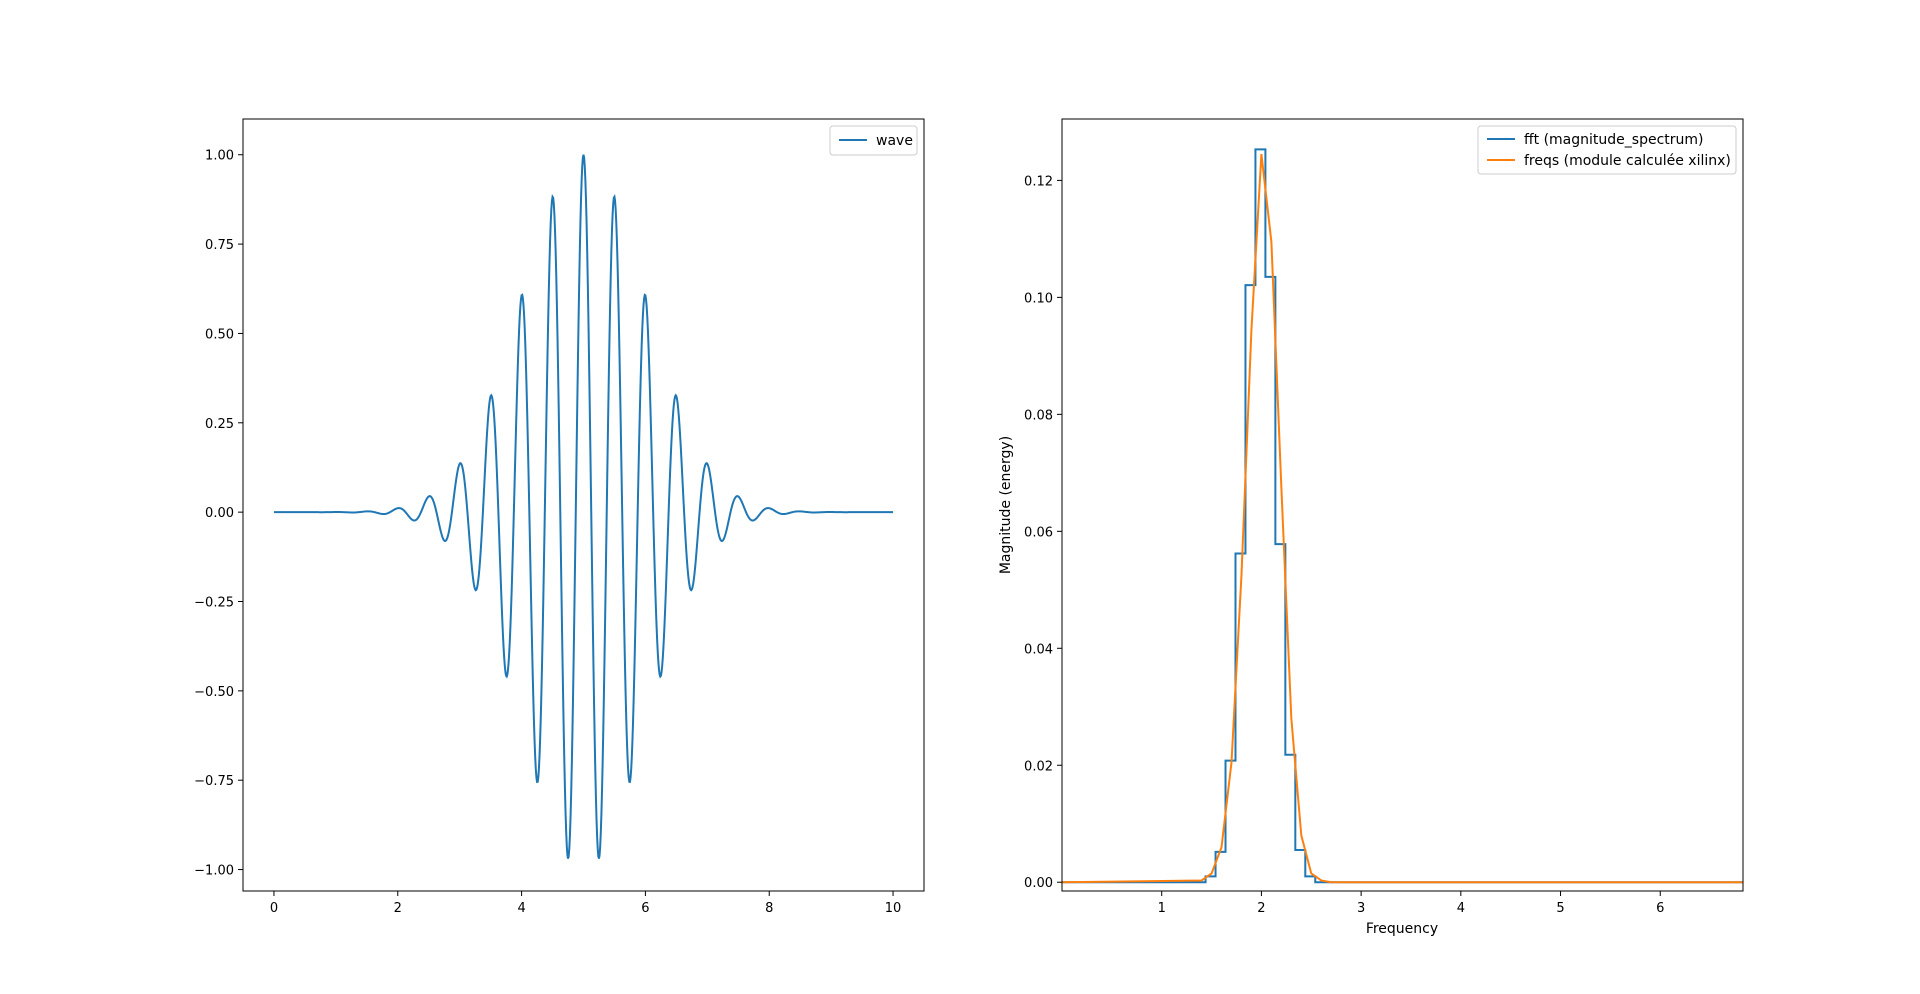 This screenshot has height=994, width=1920. Describe the element at coordinates (1038, 298) in the screenshot. I see `y-tick-label: 0.10` at that location.